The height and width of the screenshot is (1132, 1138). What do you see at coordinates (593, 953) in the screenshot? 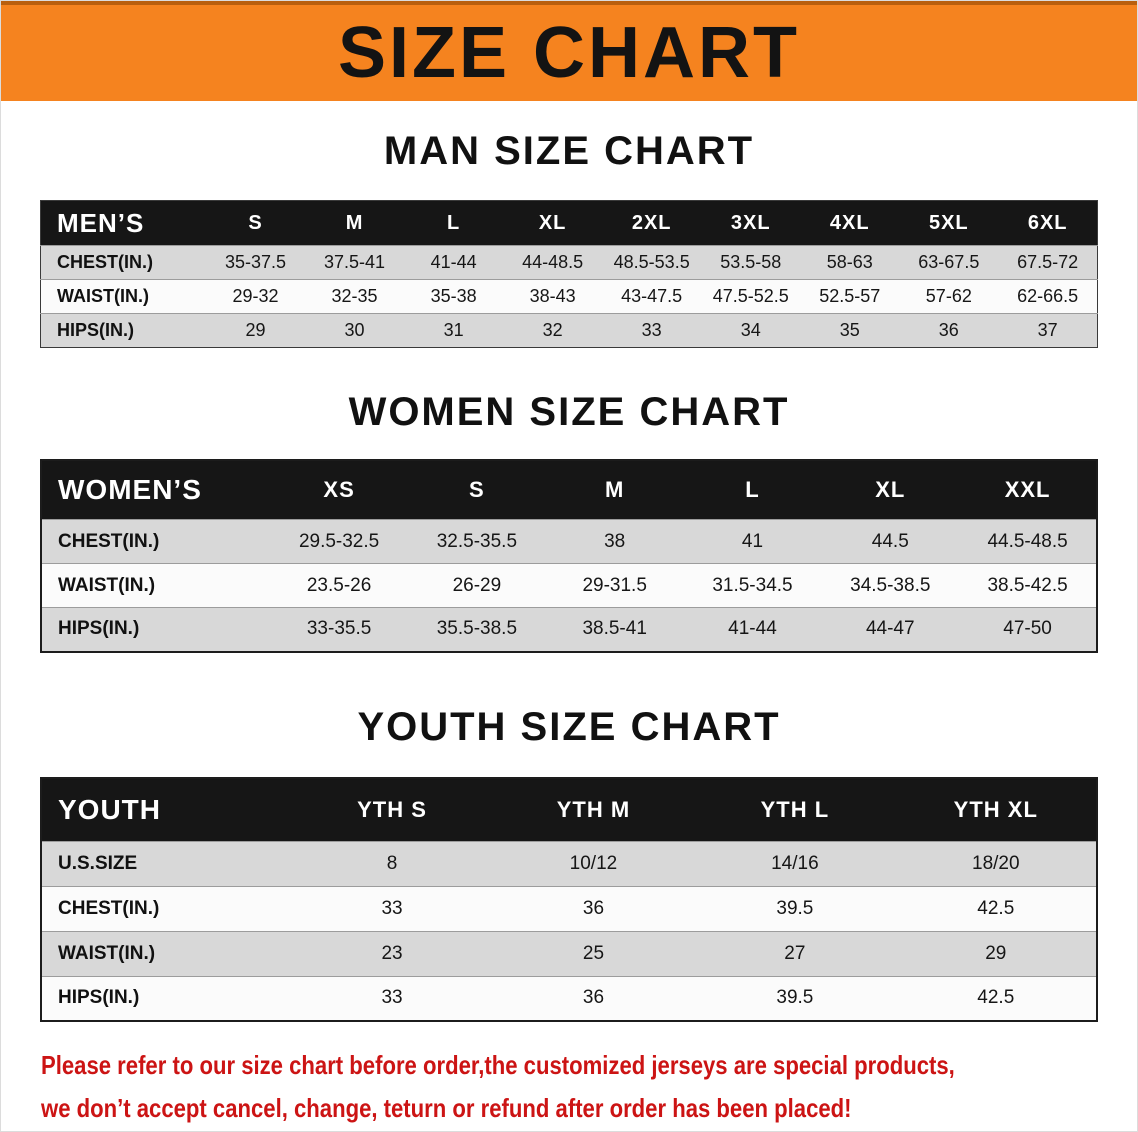
I see `measurement-cell: 25` at bounding box center [593, 953].